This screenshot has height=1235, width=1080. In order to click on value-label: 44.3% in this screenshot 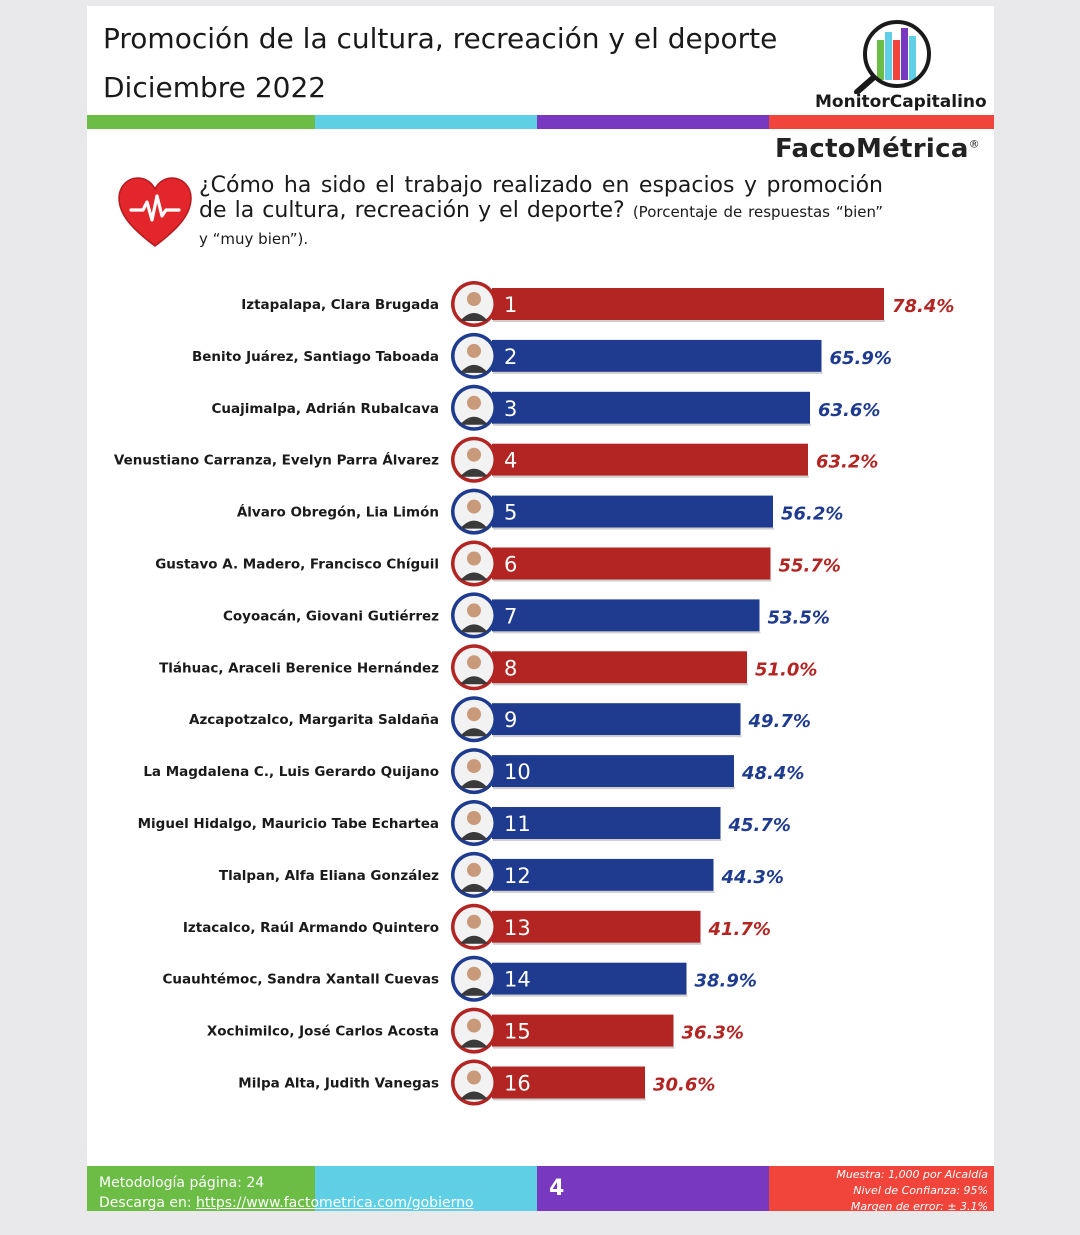, I will do `click(752, 877)`.